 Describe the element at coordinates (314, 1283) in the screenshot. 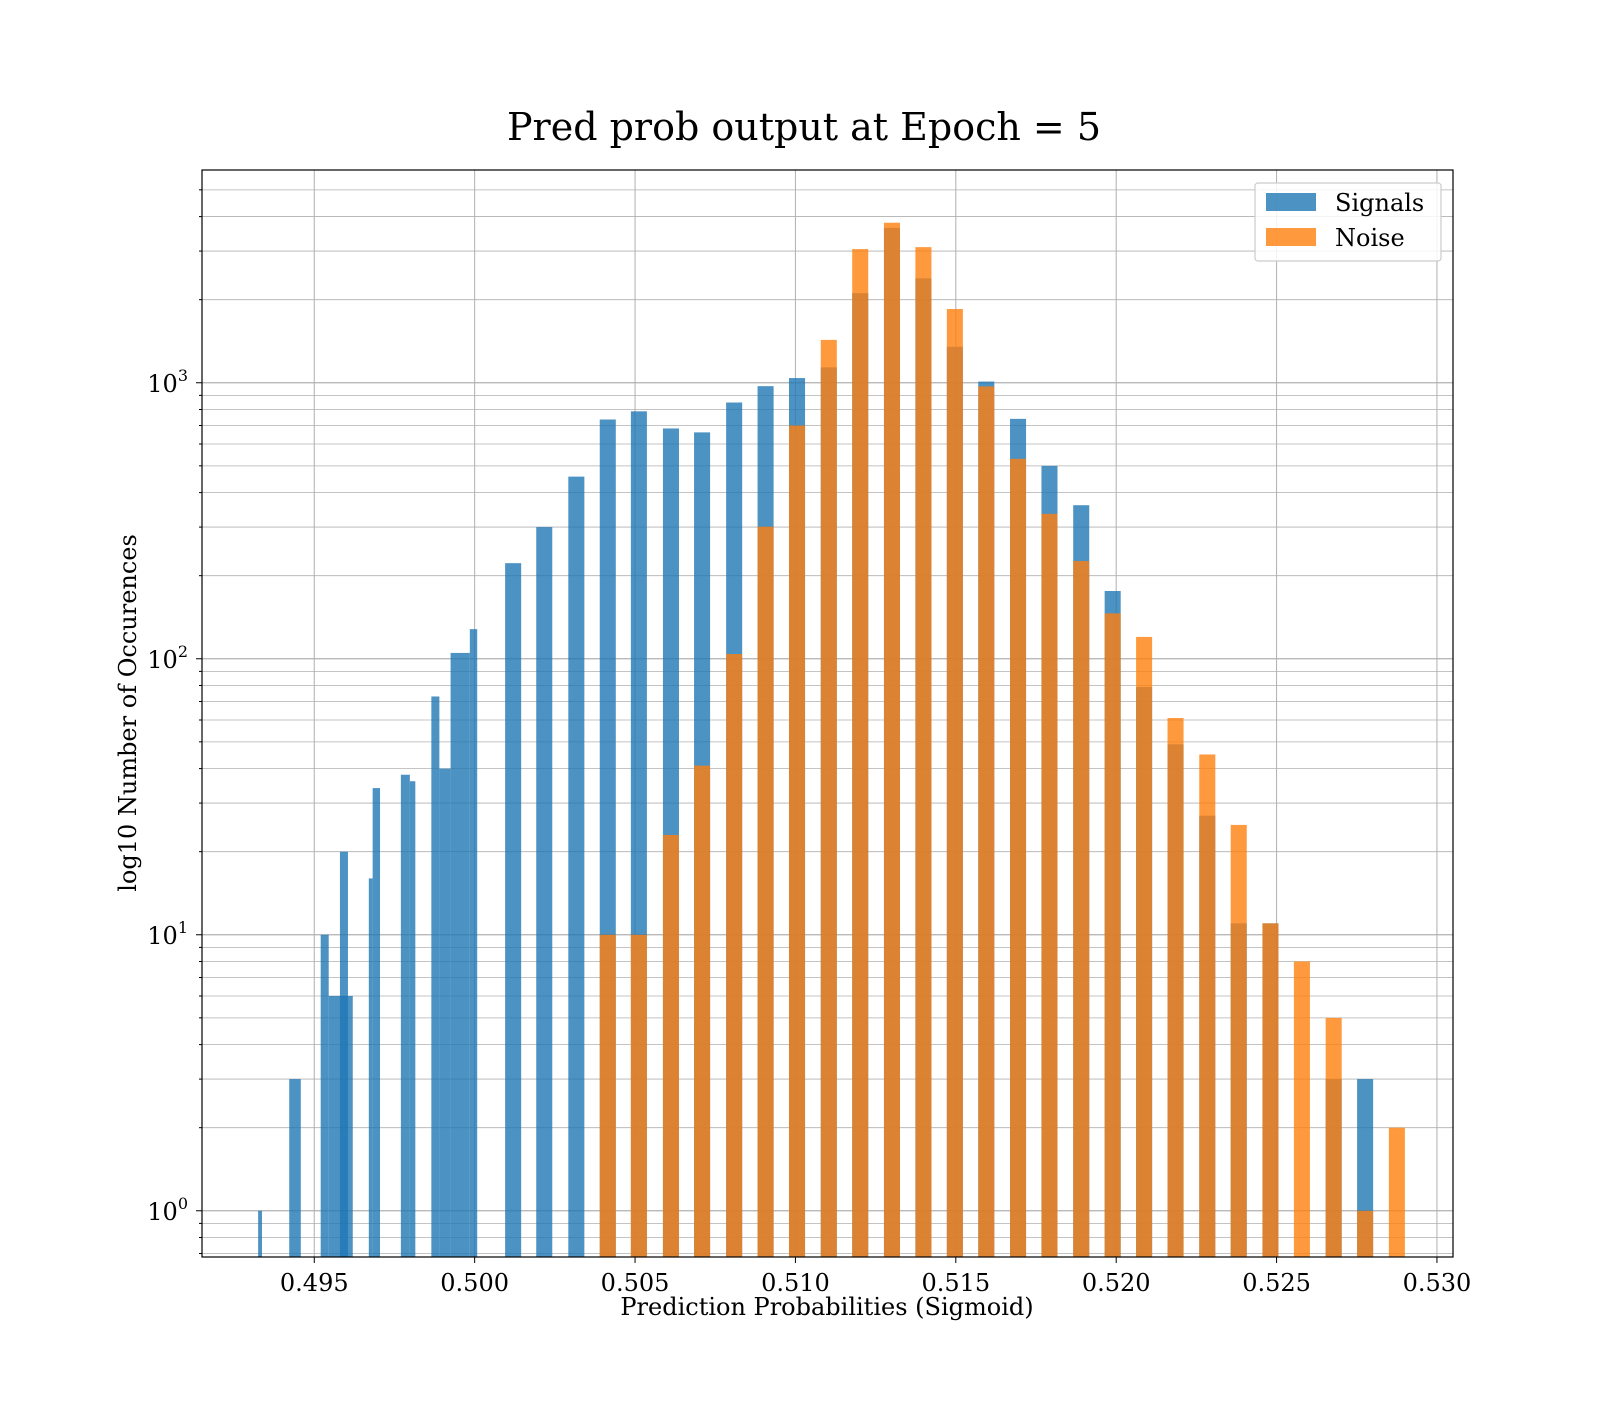

I see `x-tick-label: 0.495` at that location.